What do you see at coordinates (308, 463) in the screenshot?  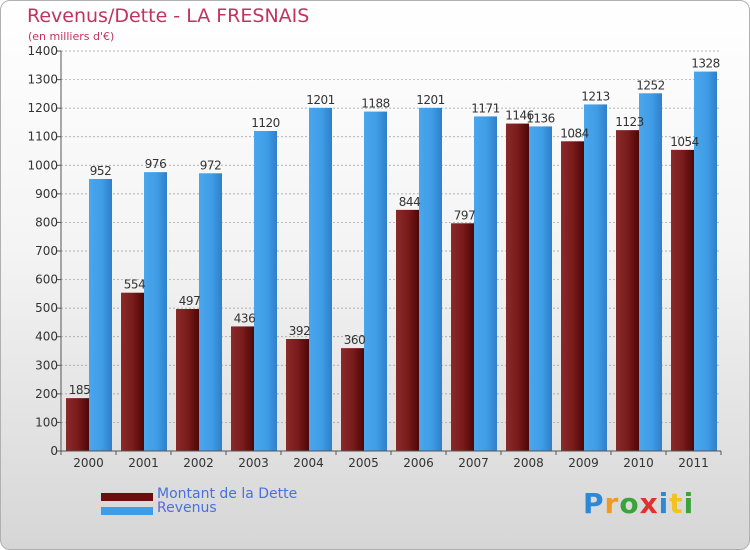 I see `x-tick-label: 2004` at bounding box center [308, 463].